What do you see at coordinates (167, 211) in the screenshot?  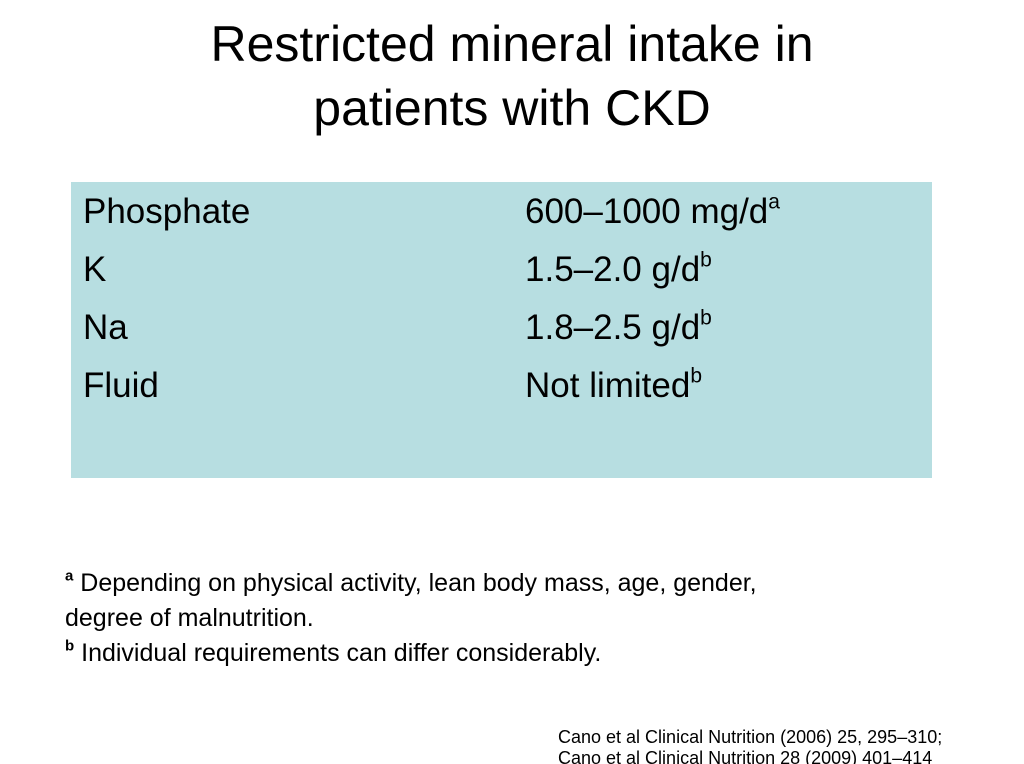 I see `row-label: Phosphate` at bounding box center [167, 211].